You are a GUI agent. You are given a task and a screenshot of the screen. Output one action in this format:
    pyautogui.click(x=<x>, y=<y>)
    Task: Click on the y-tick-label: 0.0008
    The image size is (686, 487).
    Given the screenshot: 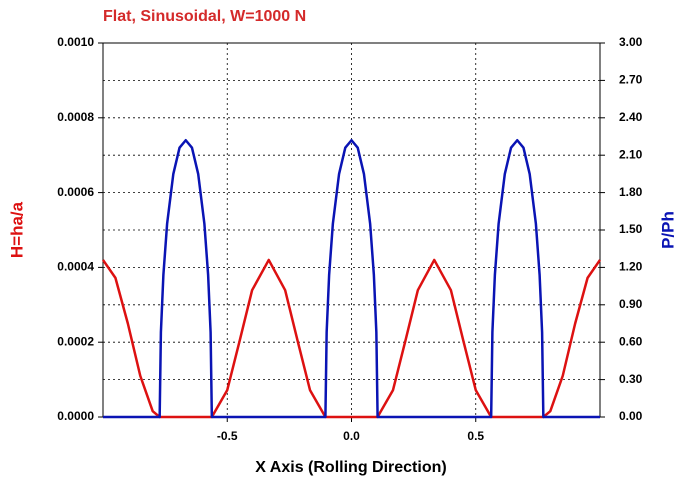 What is the action you would take?
    pyautogui.click(x=75, y=117)
    